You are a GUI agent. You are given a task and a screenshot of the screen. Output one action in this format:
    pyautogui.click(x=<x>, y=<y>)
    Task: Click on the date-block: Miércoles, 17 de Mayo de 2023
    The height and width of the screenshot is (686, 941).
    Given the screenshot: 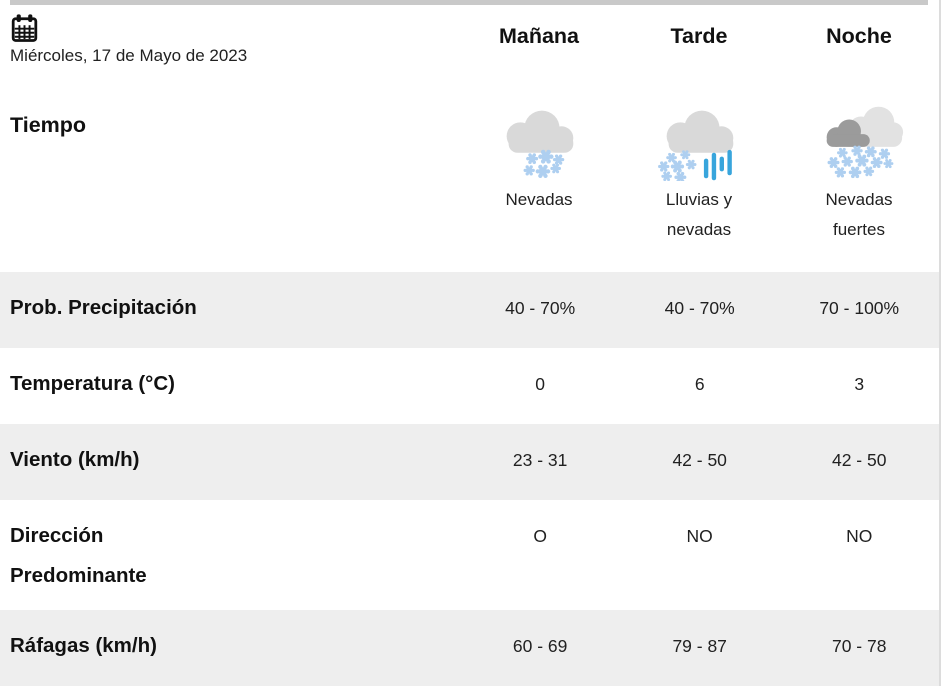 What is the action you would take?
    pyautogui.click(x=229, y=42)
    